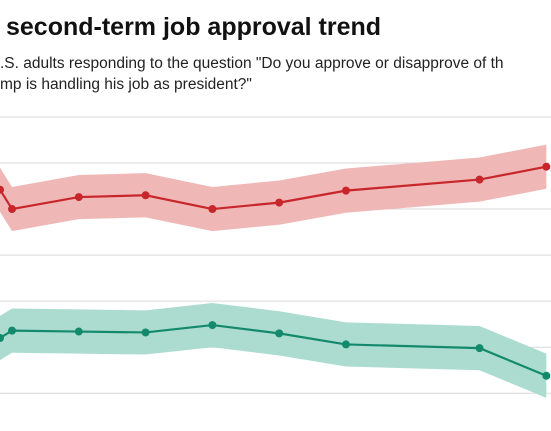  I want to click on chart-title: second-term job approval trend, so click(193, 27).